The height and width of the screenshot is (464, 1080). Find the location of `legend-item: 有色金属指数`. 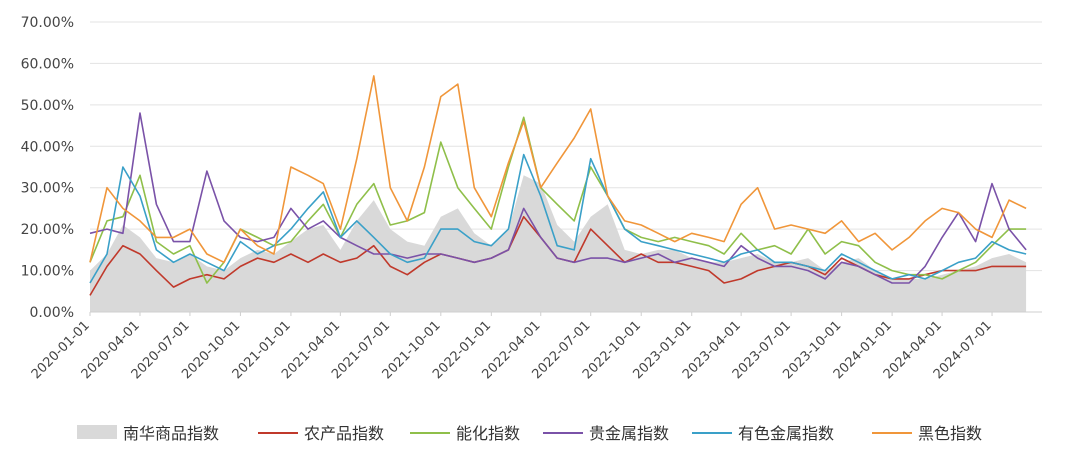

legend-item: 有色金属指数 is located at coordinates (763, 433).